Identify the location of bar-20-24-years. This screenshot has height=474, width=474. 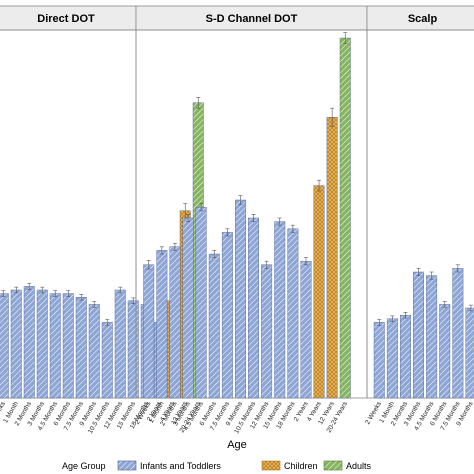
(345, 218).